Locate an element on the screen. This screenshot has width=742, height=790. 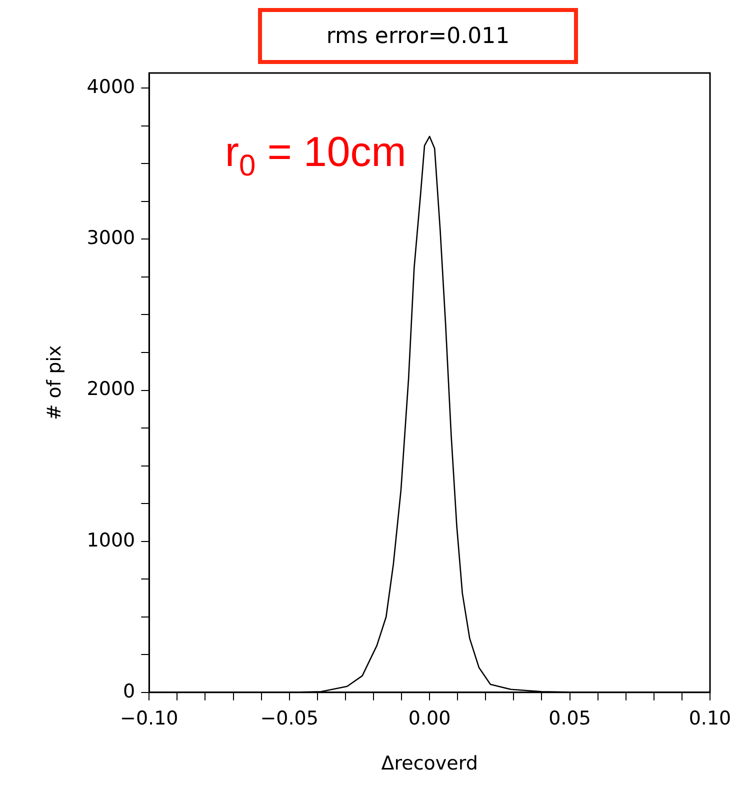
x-tick-label: −0.05 is located at coordinates (289, 719).